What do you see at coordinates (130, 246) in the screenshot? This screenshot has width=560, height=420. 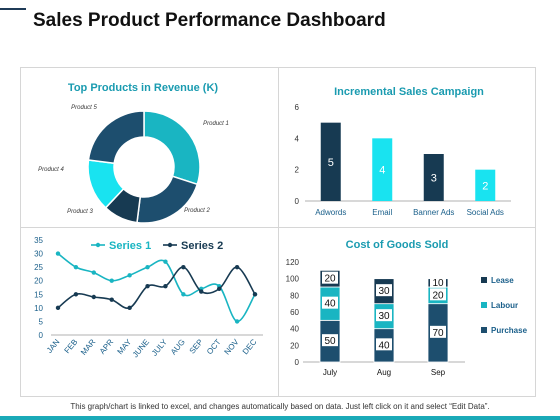 I see `legend-label: Series 1` at bounding box center [130, 246].